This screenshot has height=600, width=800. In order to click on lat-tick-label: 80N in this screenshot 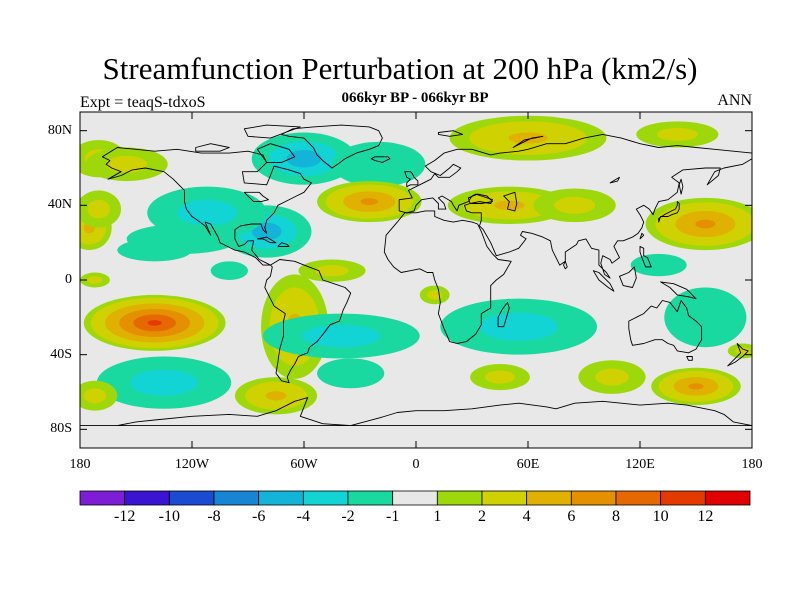, I will do `click(59, 130)`.